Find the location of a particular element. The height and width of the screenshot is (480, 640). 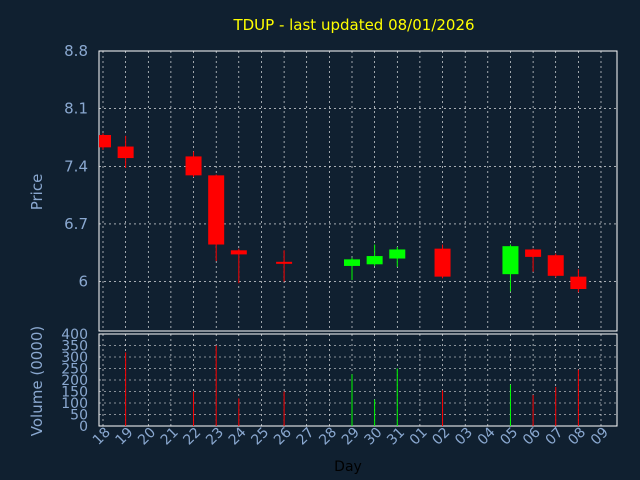

volume-tick-label: 300 is located at coordinates (74, 358).